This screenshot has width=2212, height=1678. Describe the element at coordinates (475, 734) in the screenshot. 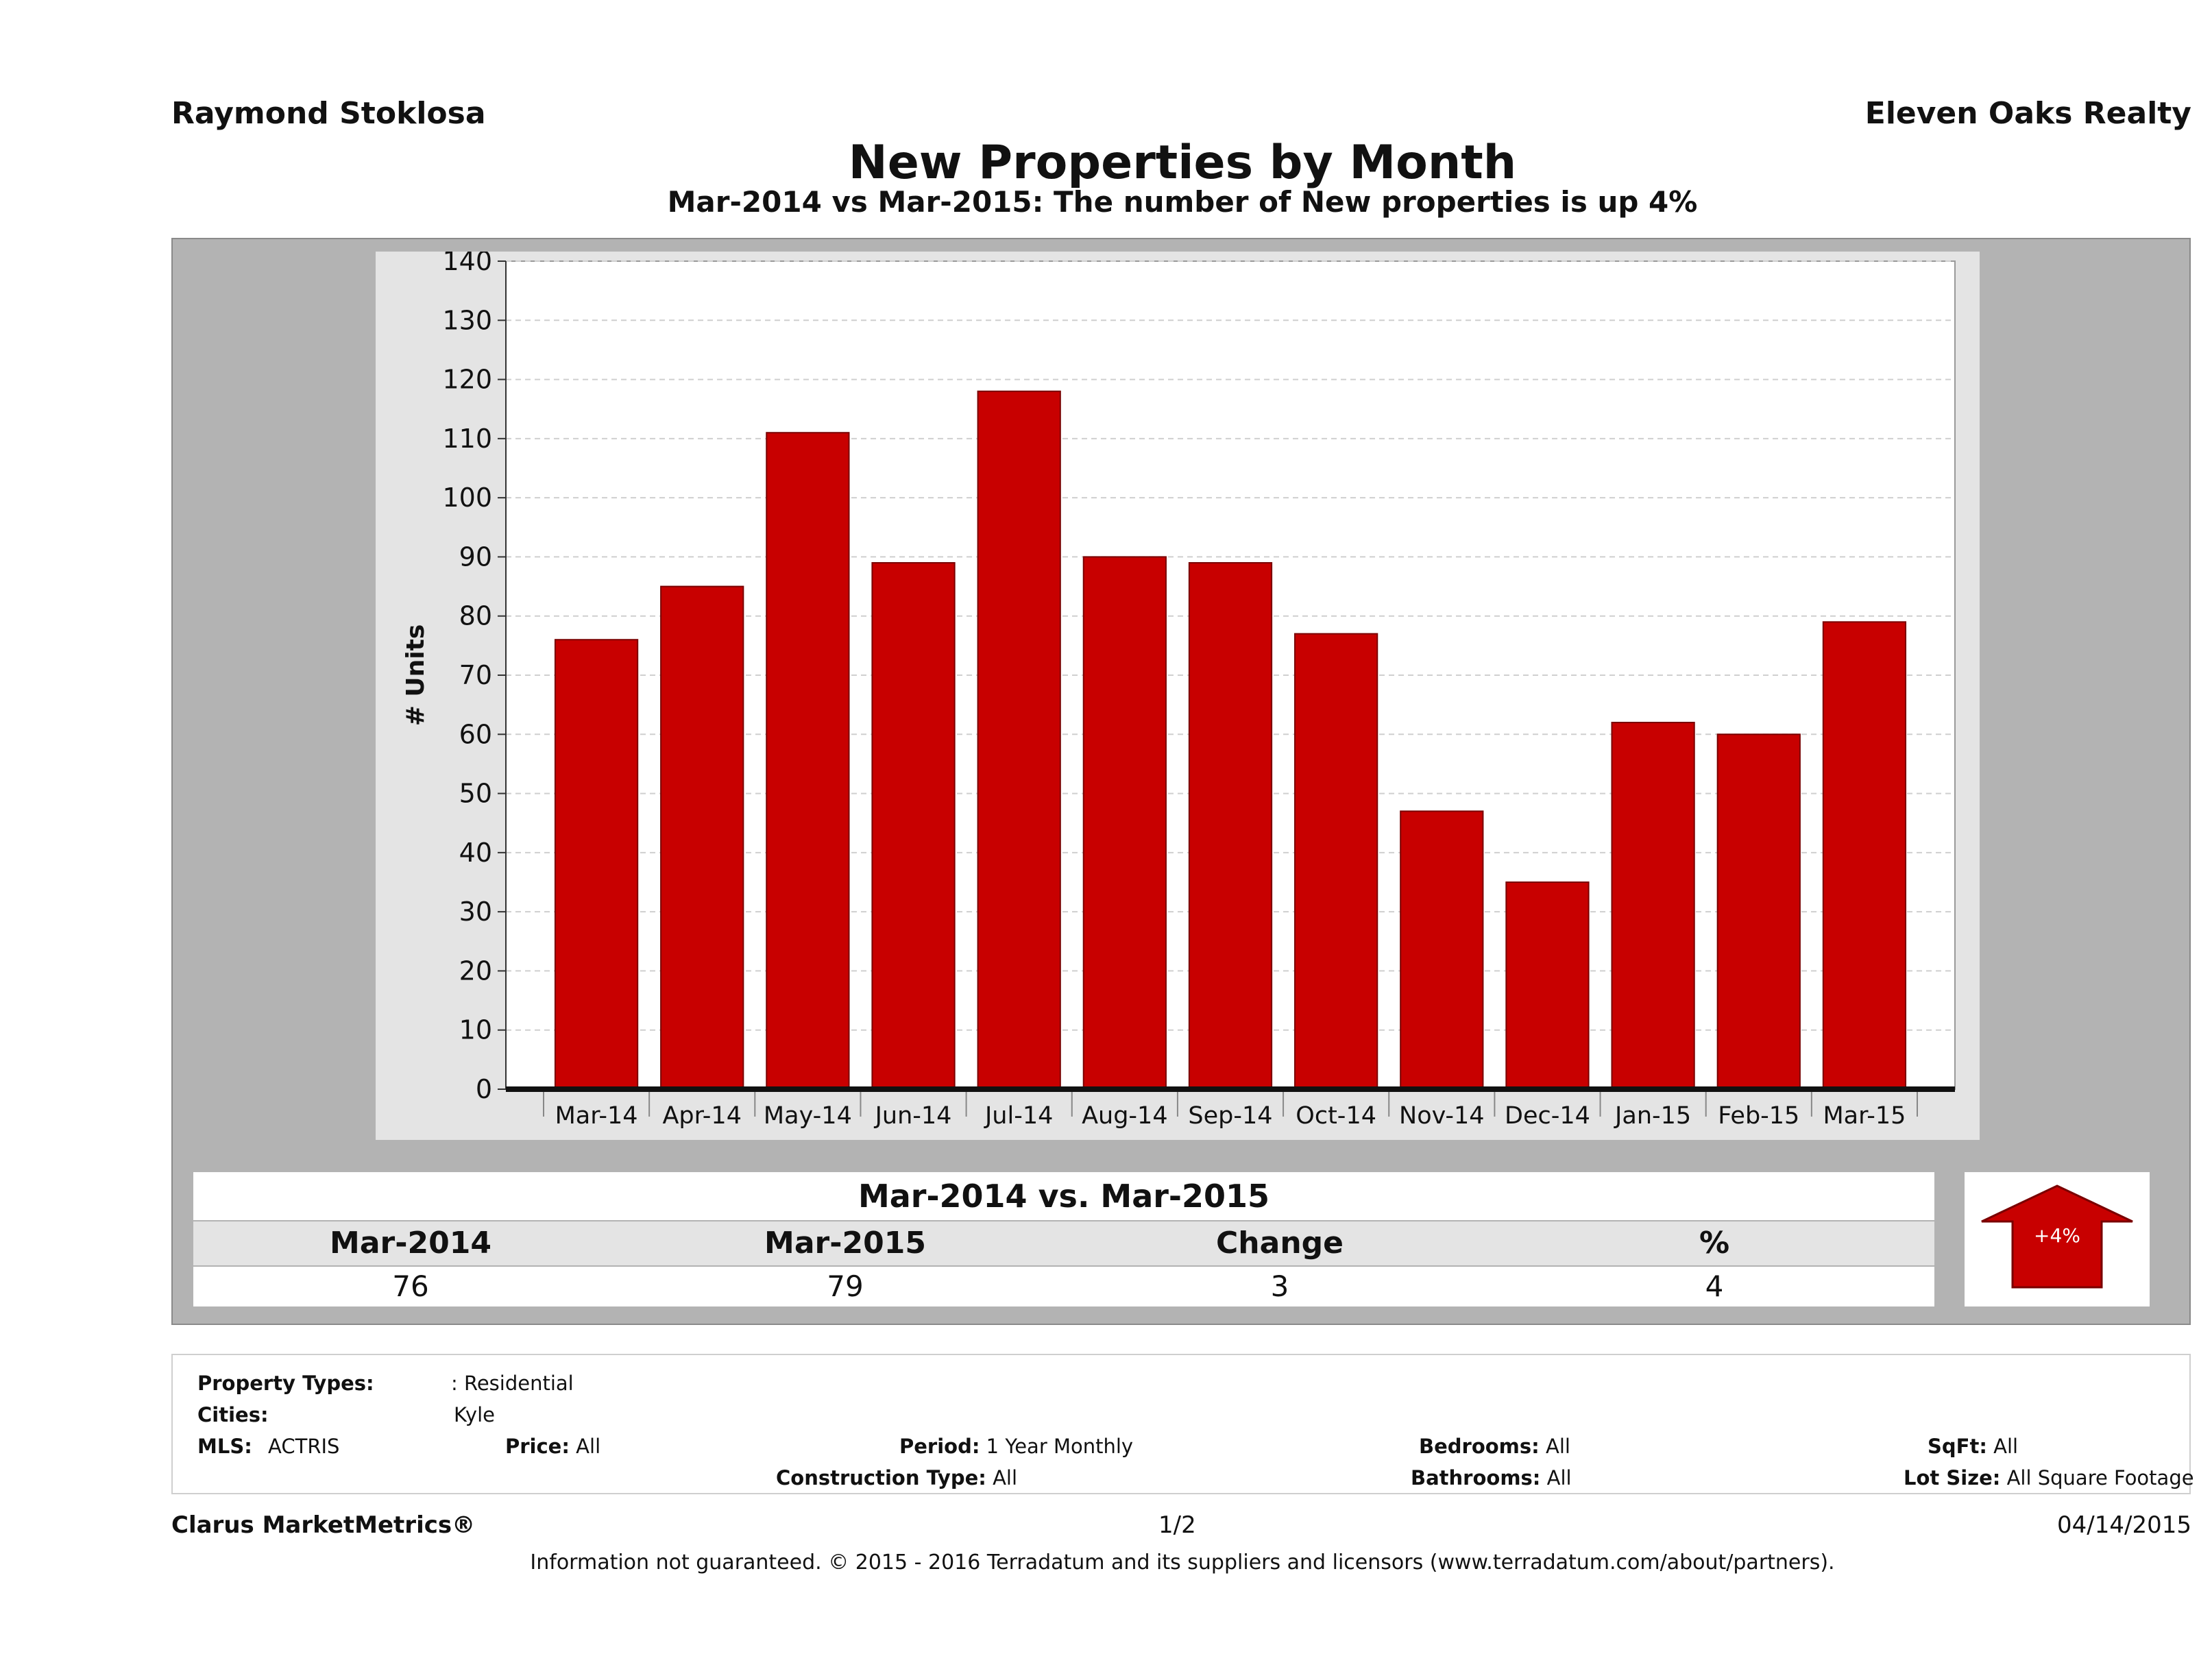

I see `y-tick-label: 60` at that location.